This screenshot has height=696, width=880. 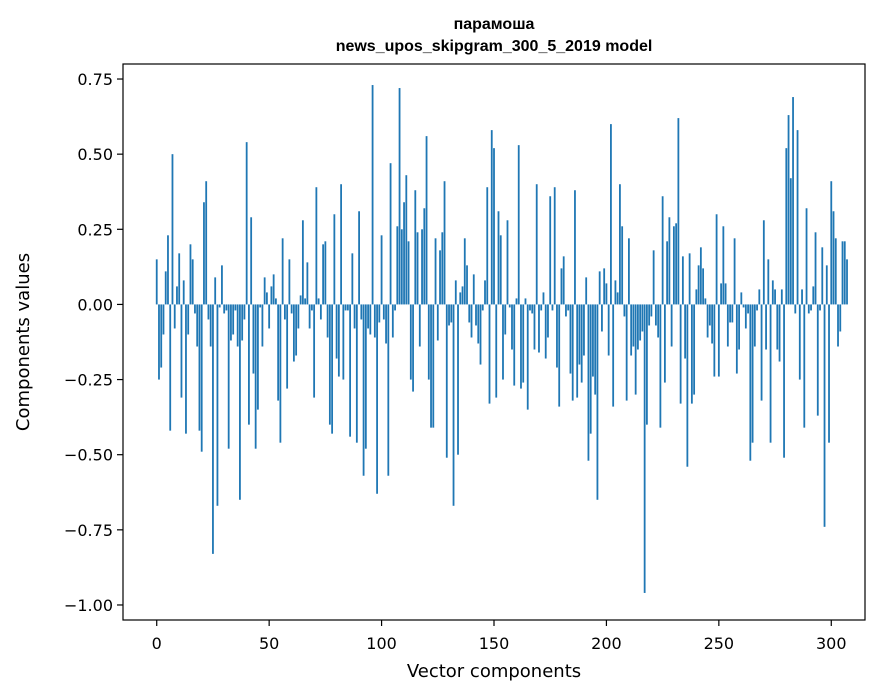 What do you see at coordinates (606, 643) in the screenshot?
I see `x-tick-label: 200` at bounding box center [606, 643].